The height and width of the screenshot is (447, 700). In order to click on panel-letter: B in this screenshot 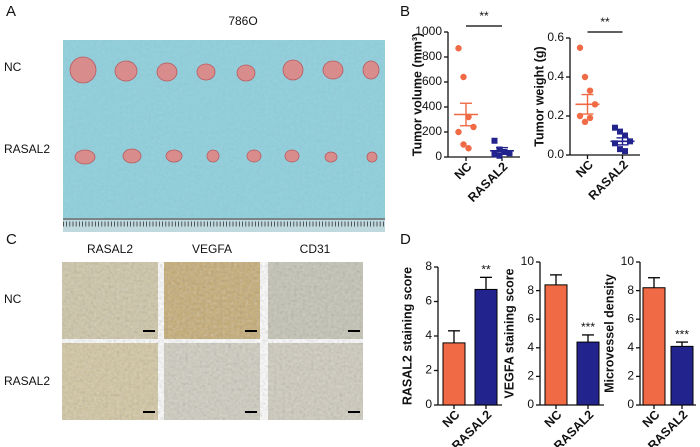, I will do `click(405, 11)`.